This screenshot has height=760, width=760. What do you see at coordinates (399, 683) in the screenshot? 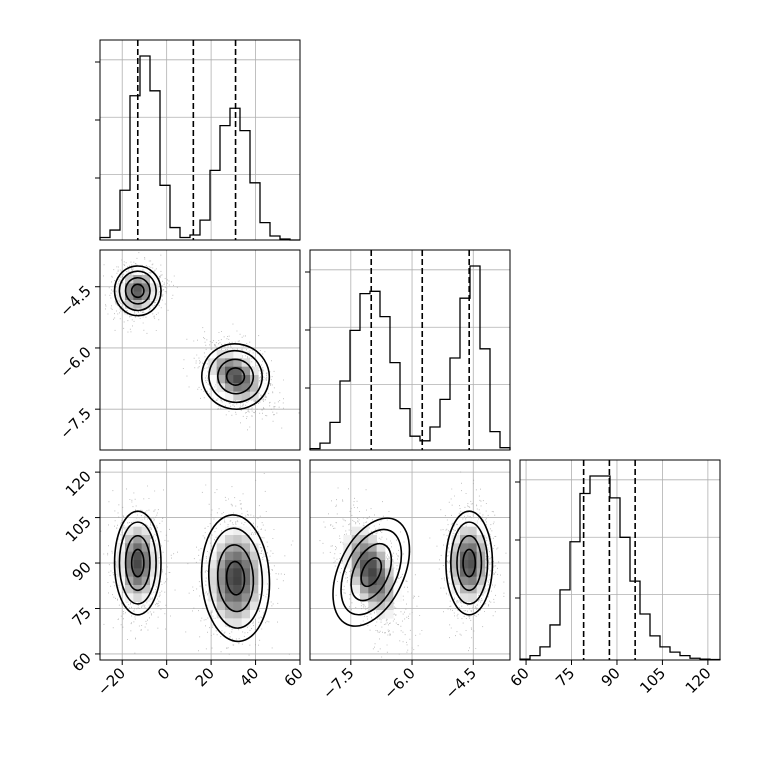
I see `x-tick-label-1-1: −6.0` at bounding box center [399, 683].